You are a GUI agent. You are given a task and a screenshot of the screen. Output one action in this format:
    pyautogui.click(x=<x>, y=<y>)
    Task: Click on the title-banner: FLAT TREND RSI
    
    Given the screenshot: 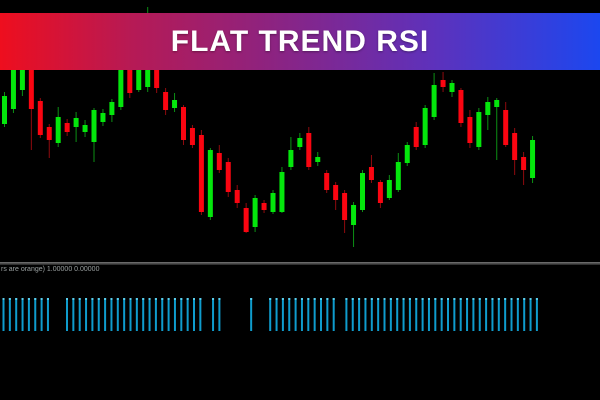 What is the action you would take?
    pyautogui.click(x=300, y=41)
    